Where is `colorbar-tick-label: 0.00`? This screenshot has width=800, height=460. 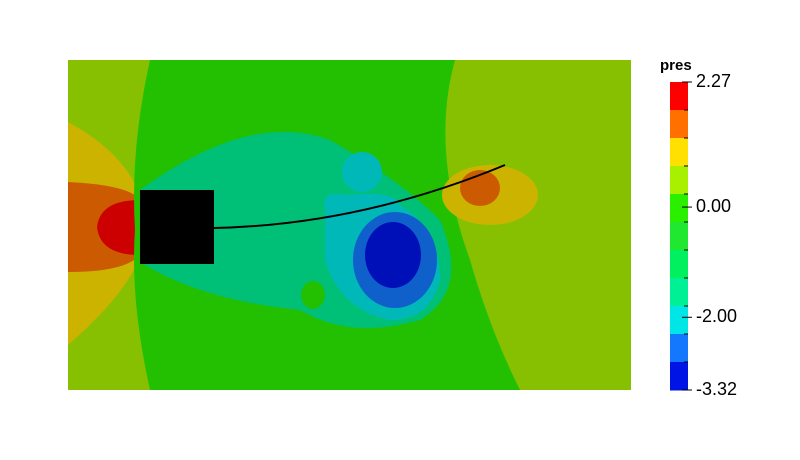 colorbar-tick-label: 0.00 is located at coordinates (713, 206).